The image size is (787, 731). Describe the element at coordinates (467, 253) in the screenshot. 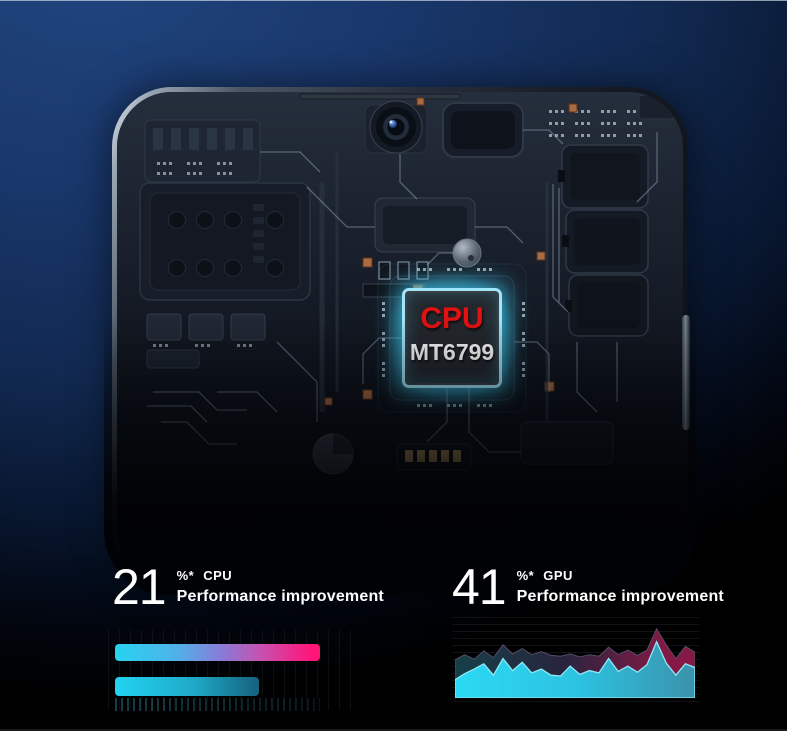

I see `crystal-oscillator` at that location.